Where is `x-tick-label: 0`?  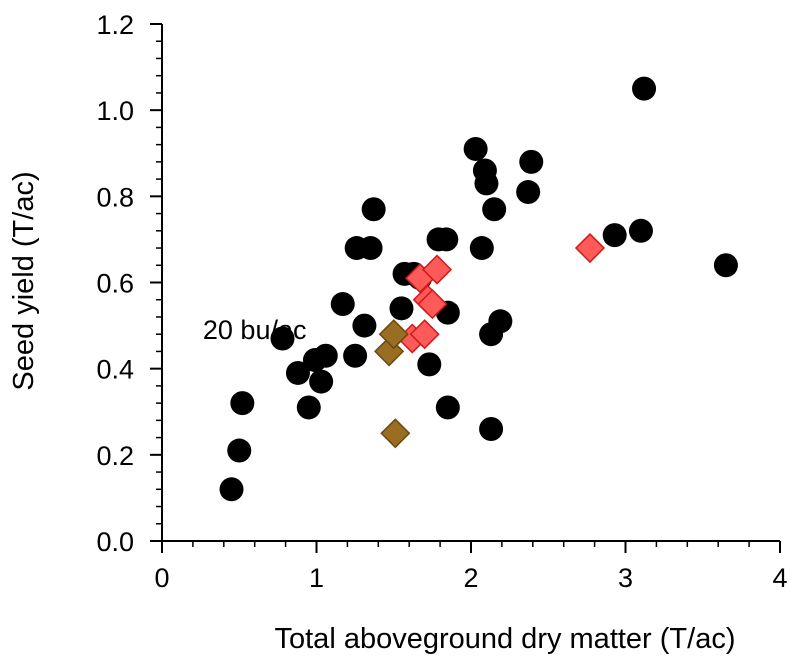
x-tick-label: 0 is located at coordinates (161, 578).